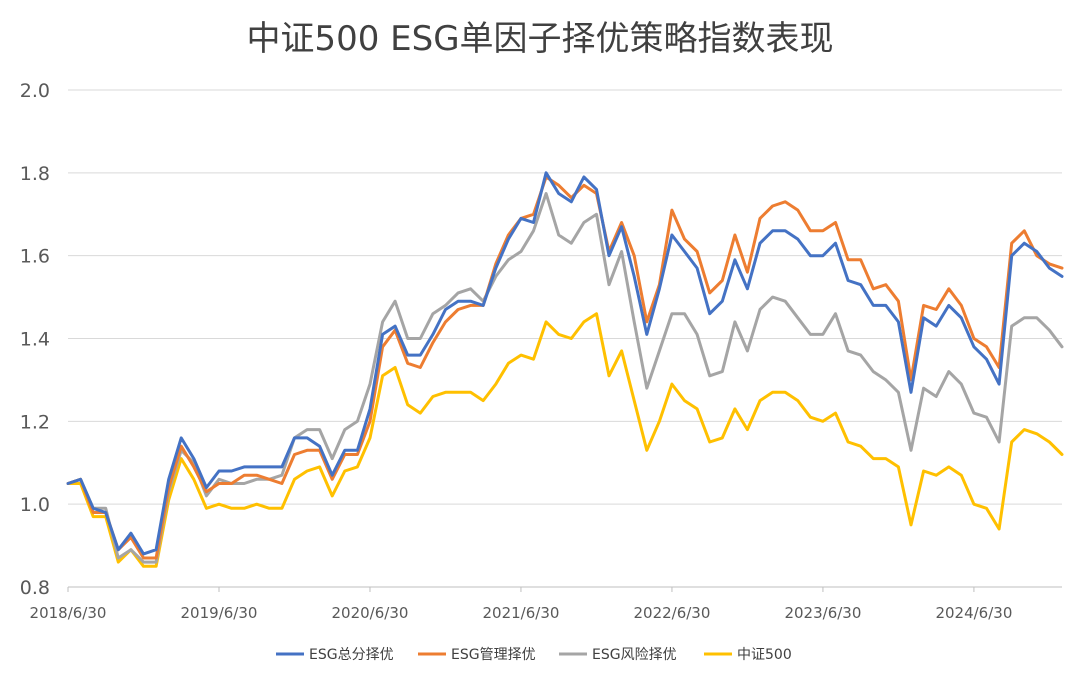  I want to click on x-tick-label: 2022/6/30, so click(671, 613).